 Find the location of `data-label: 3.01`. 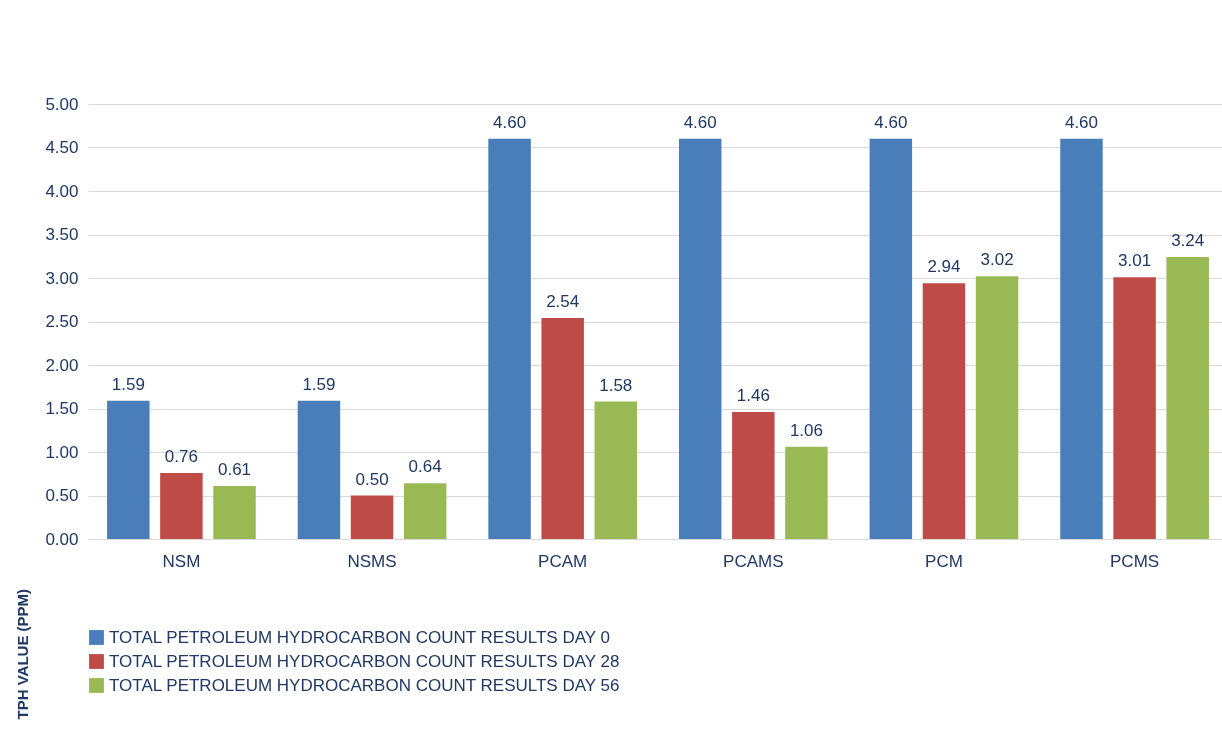

data-label: 3.01 is located at coordinates (1135, 261).